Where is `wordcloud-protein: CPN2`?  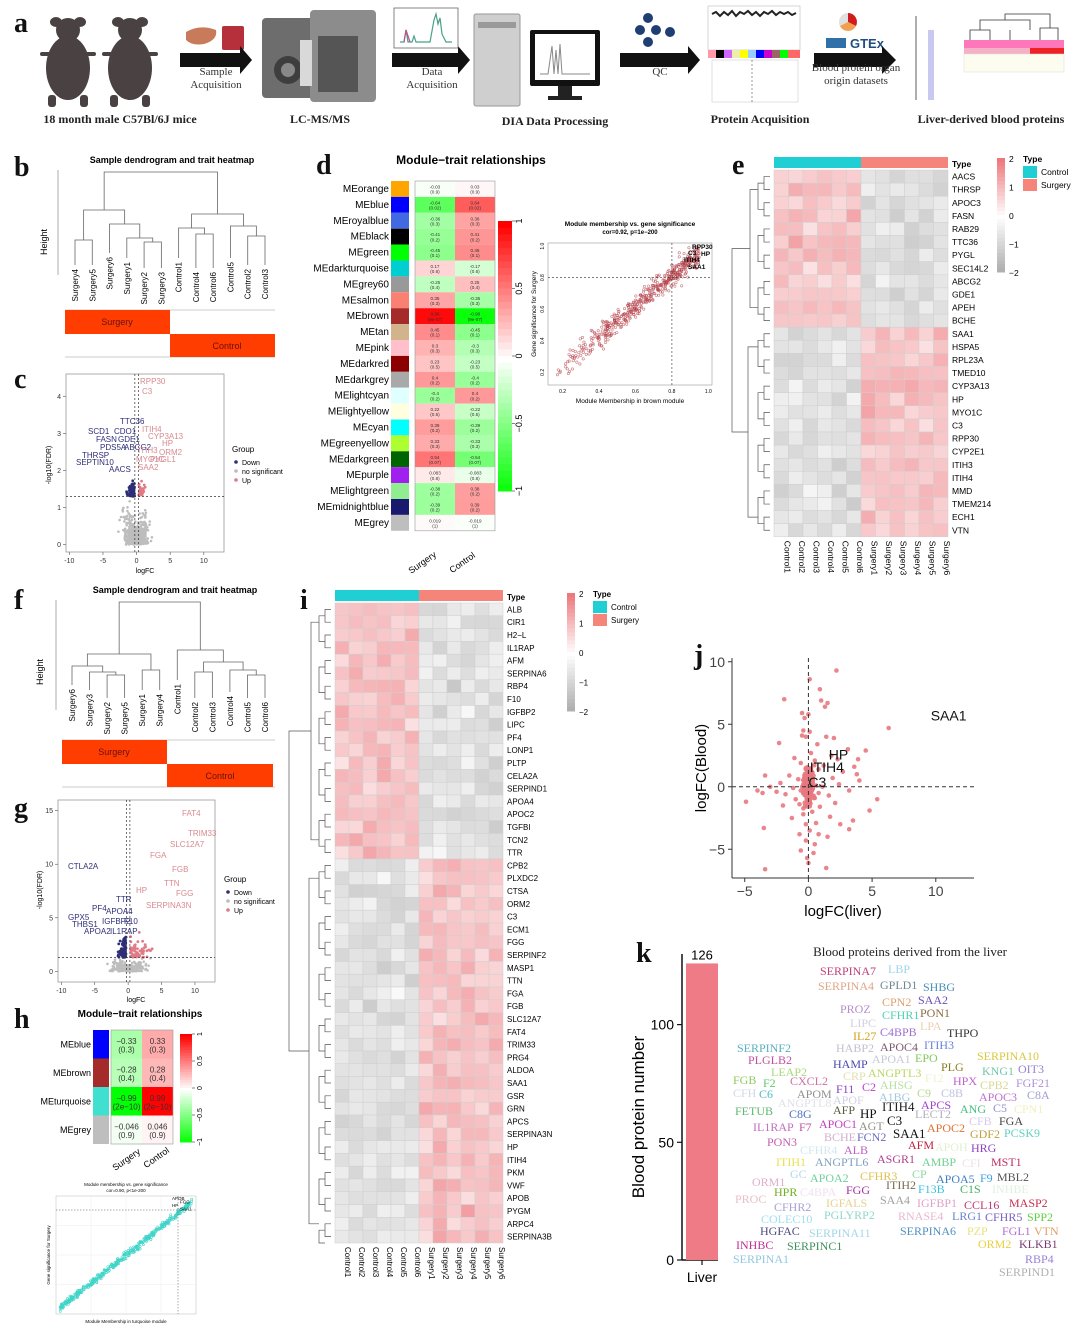
wordcloud-protein: CPN2 is located at coordinates (897, 1002).